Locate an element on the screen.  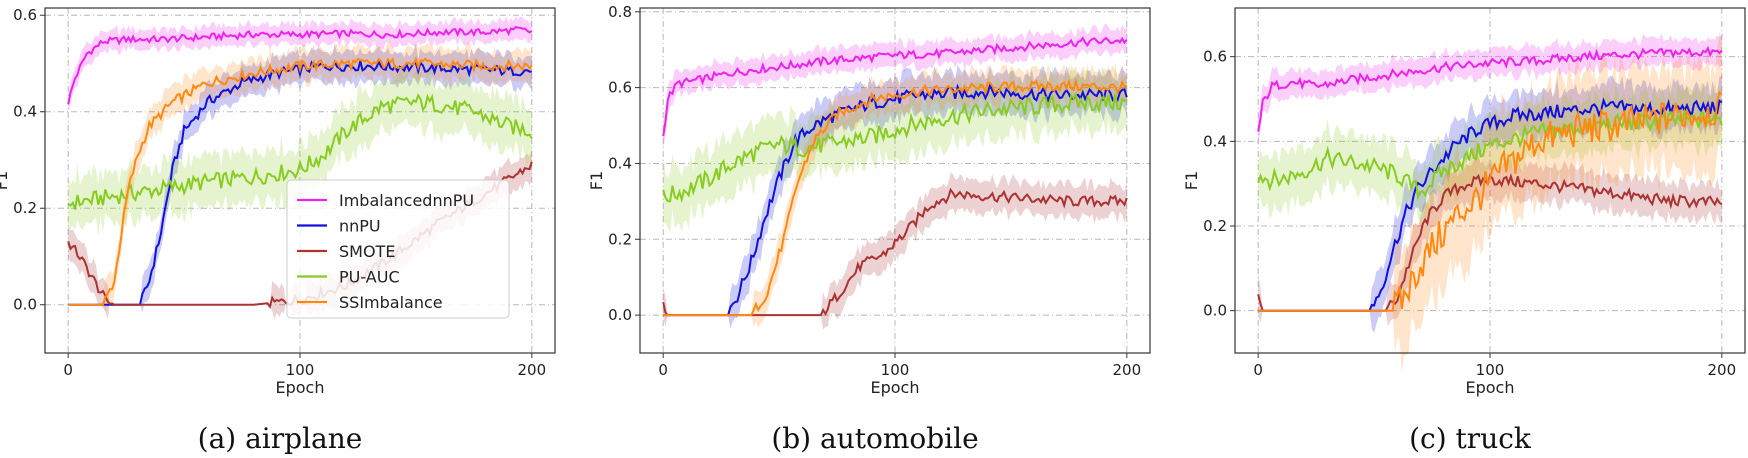
legend-label: nnPU is located at coordinates (360, 226).